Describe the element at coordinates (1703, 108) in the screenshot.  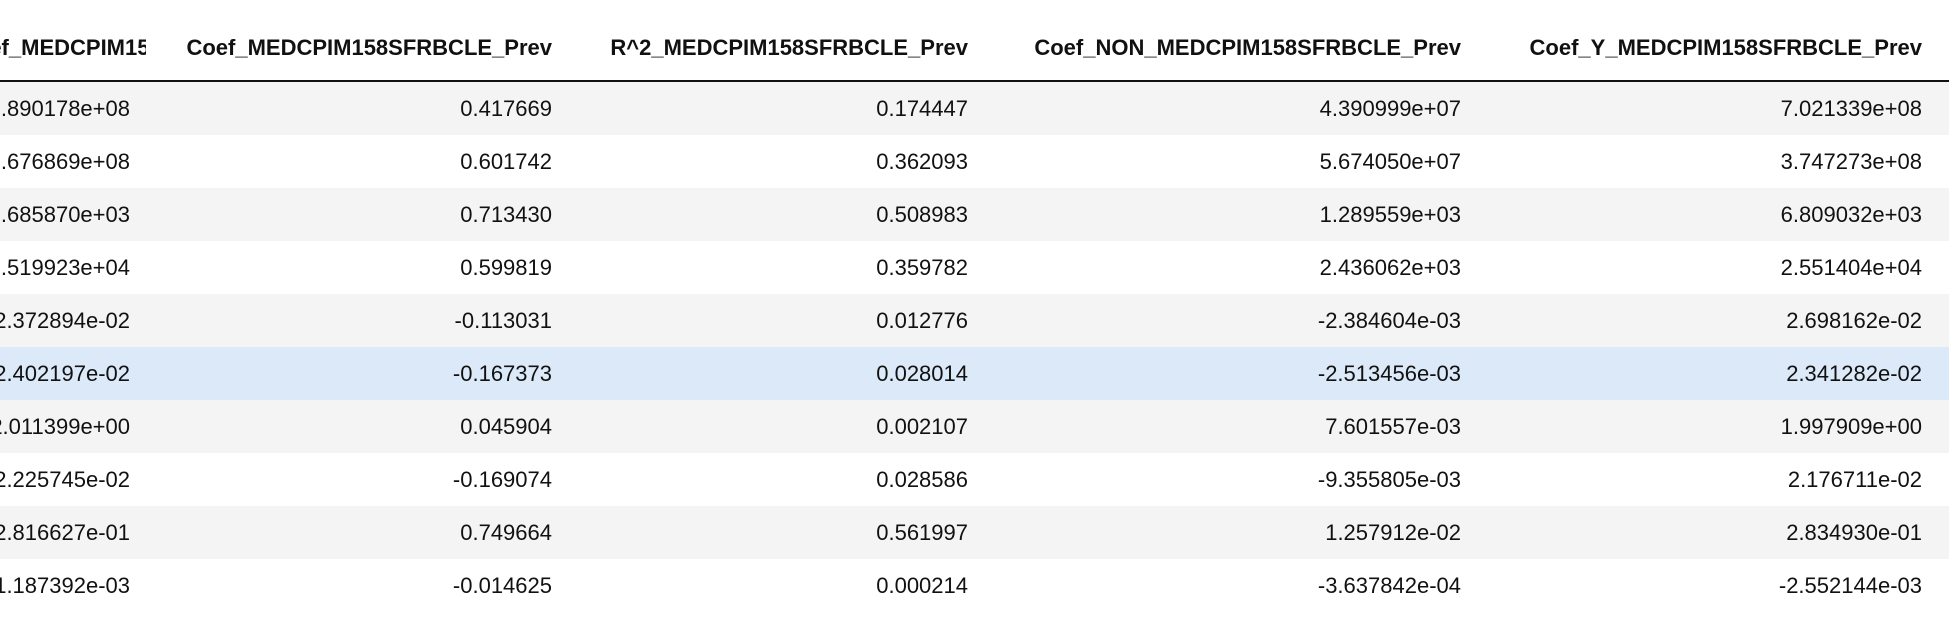
I see `table-cell: 7.021339e+08` at that location.